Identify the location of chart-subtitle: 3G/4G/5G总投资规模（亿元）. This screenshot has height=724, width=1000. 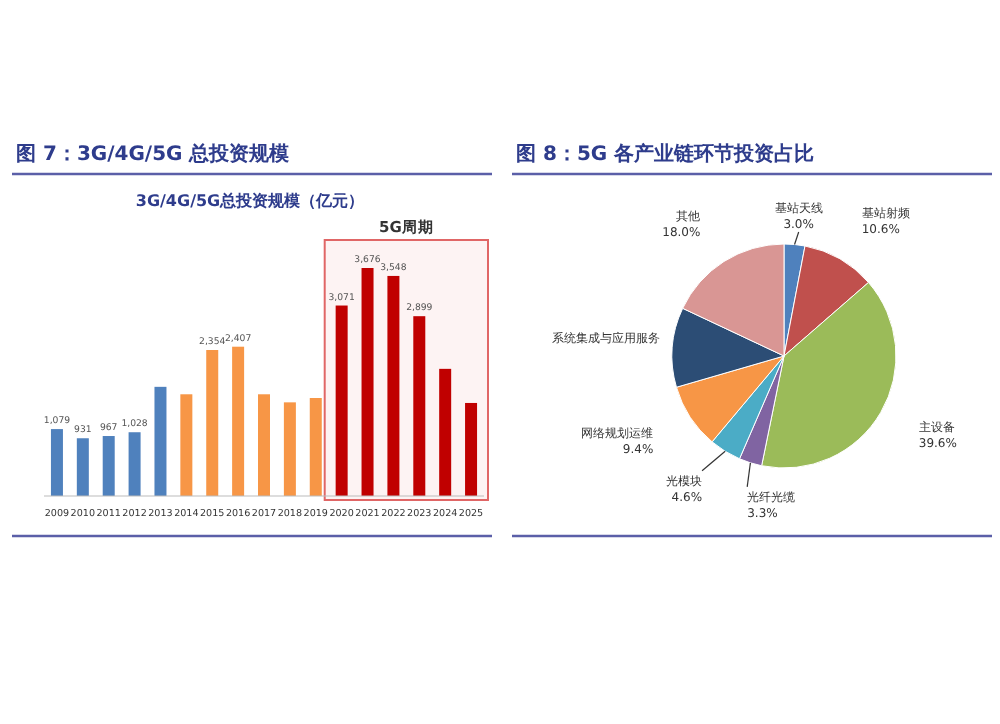
(250, 201).